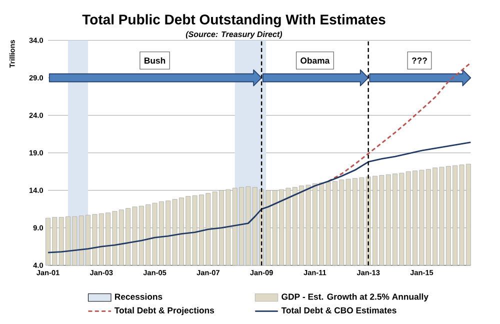  What do you see at coordinates (338, 310) in the screenshot?
I see `legend-label: Total Debt & CBO Estimates` at bounding box center [338, 310].